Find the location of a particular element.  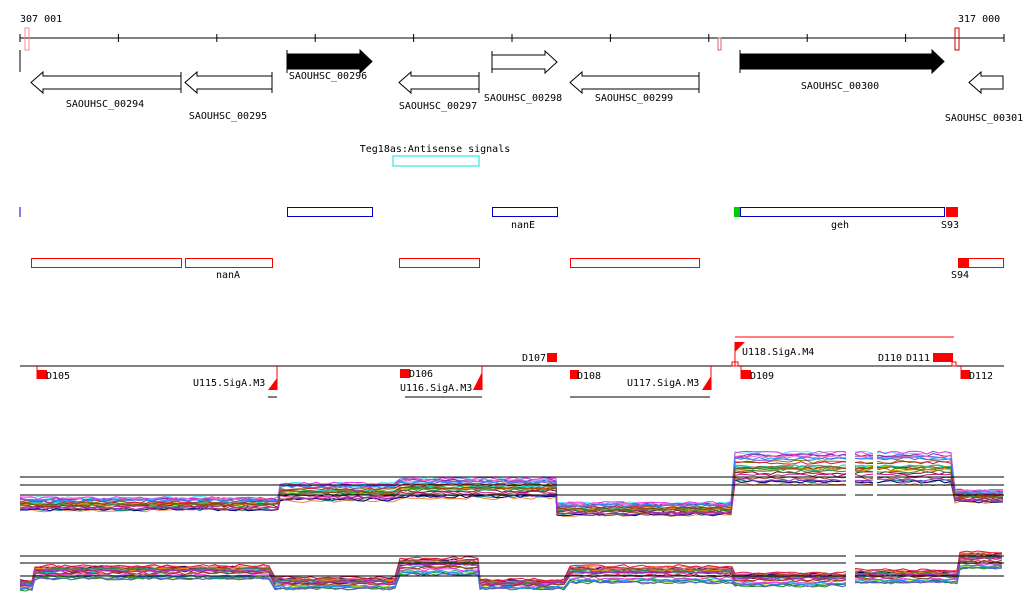

plus-feature-track: nanE geh S93 is located at coordinates (489, 219).